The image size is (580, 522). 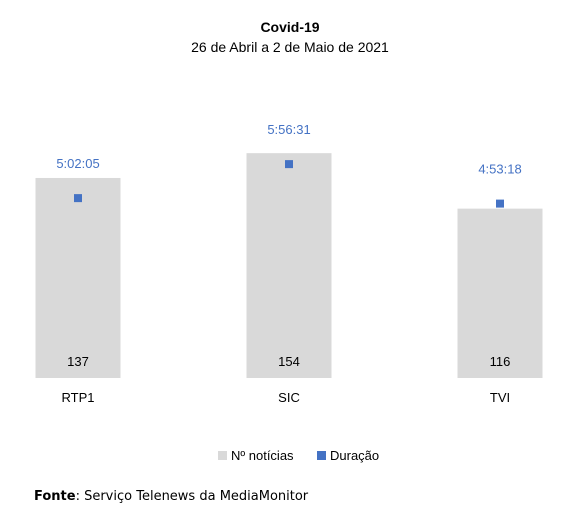 I want to click on bar-label-sic: 154, so click(x=289, y=361).